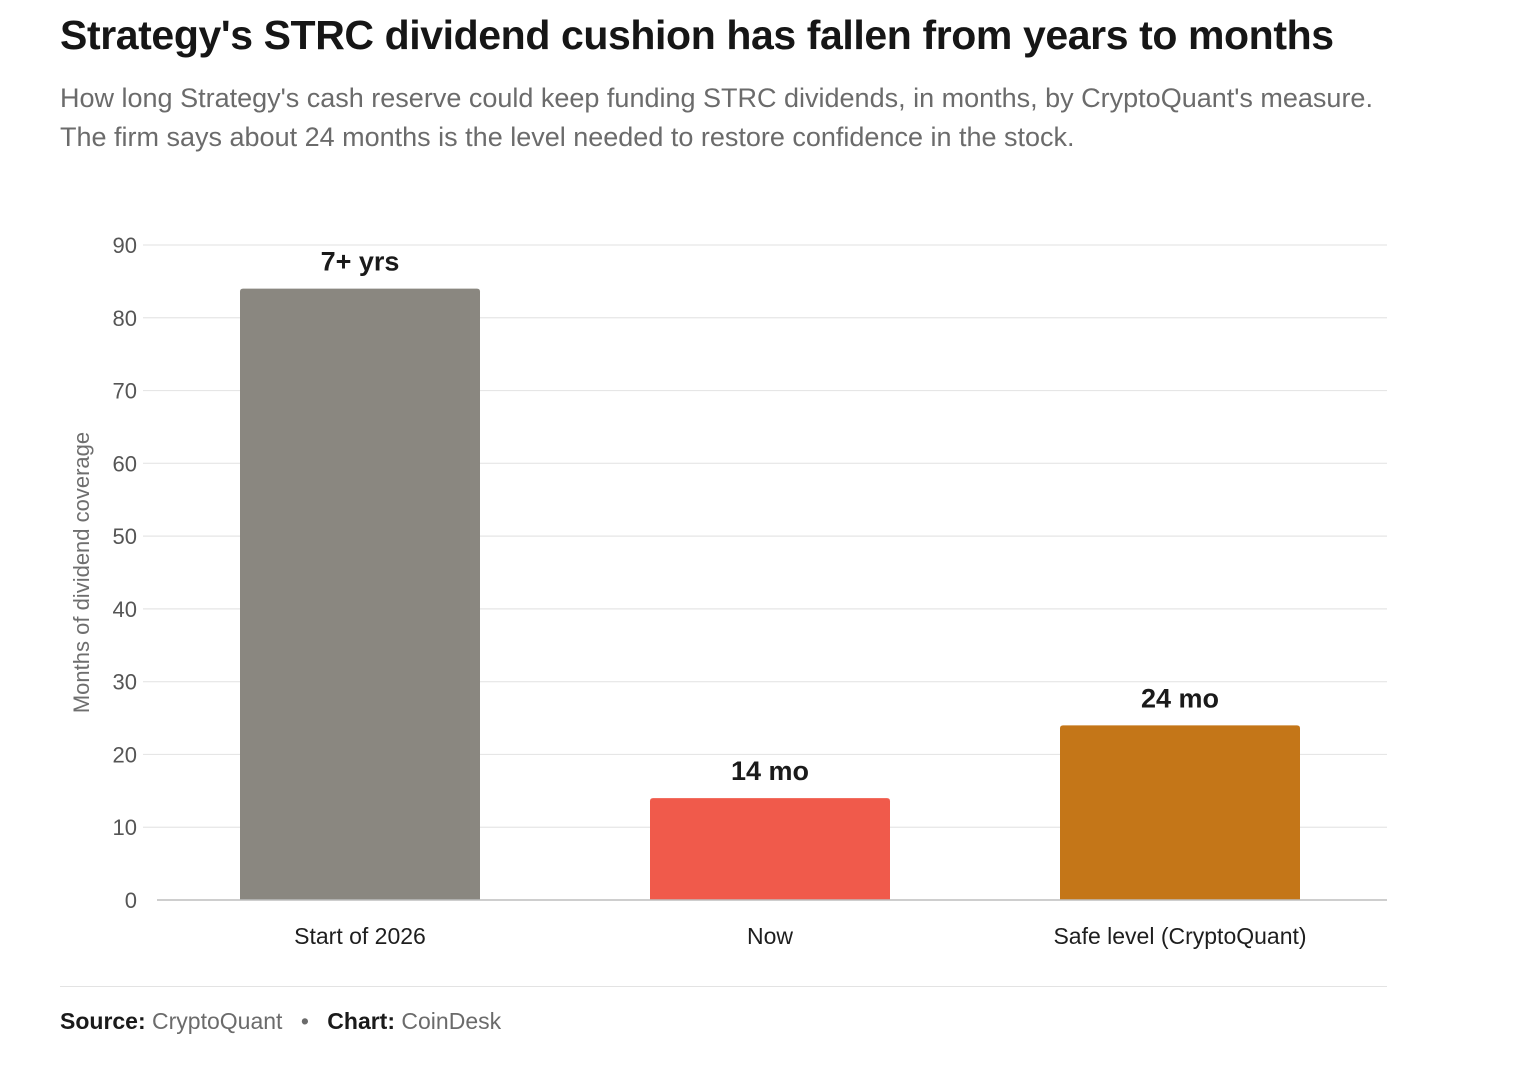 The width and height of the screenshot is (1518, 1076). I want to click on y-tick-label: 70, so click(125, 391).